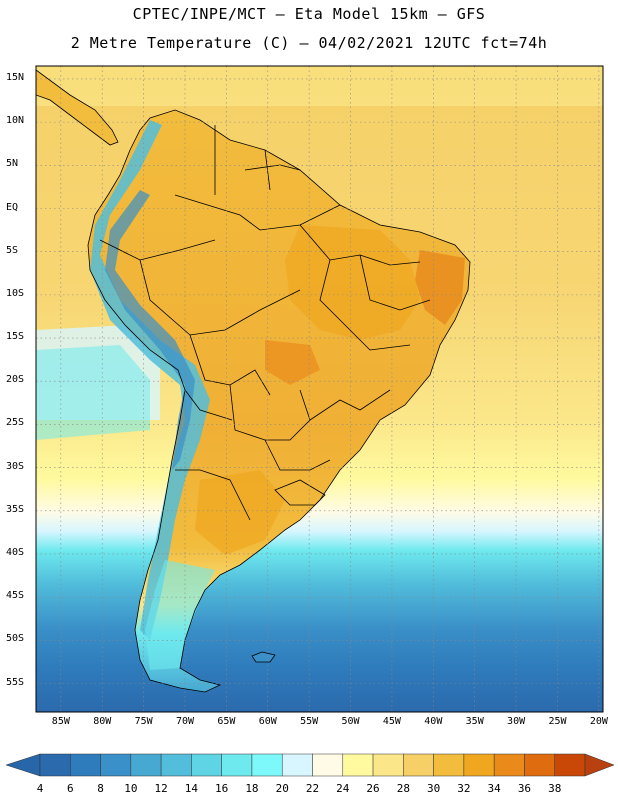 Image resolution: width=618 pixels, height=800 pixels. Describe the element at coordinates (15, 682) in the screenshot. I see `lat-label: 55S` at that location.